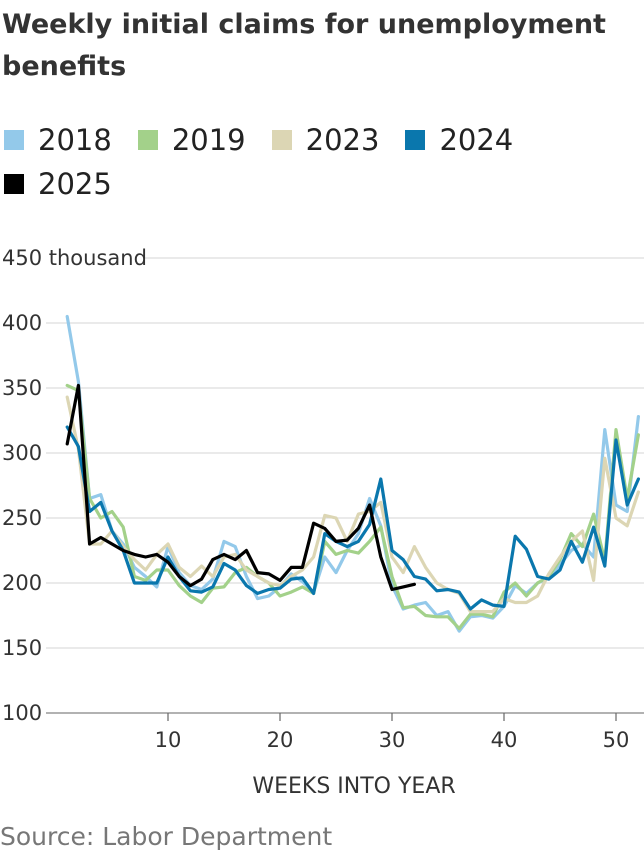 The width and height of the screenshot is (644, 851). What do you see at coordinates (75, 140) in the screenshot?
I see `legend-label: 2018` at bounding box center [75, 140].